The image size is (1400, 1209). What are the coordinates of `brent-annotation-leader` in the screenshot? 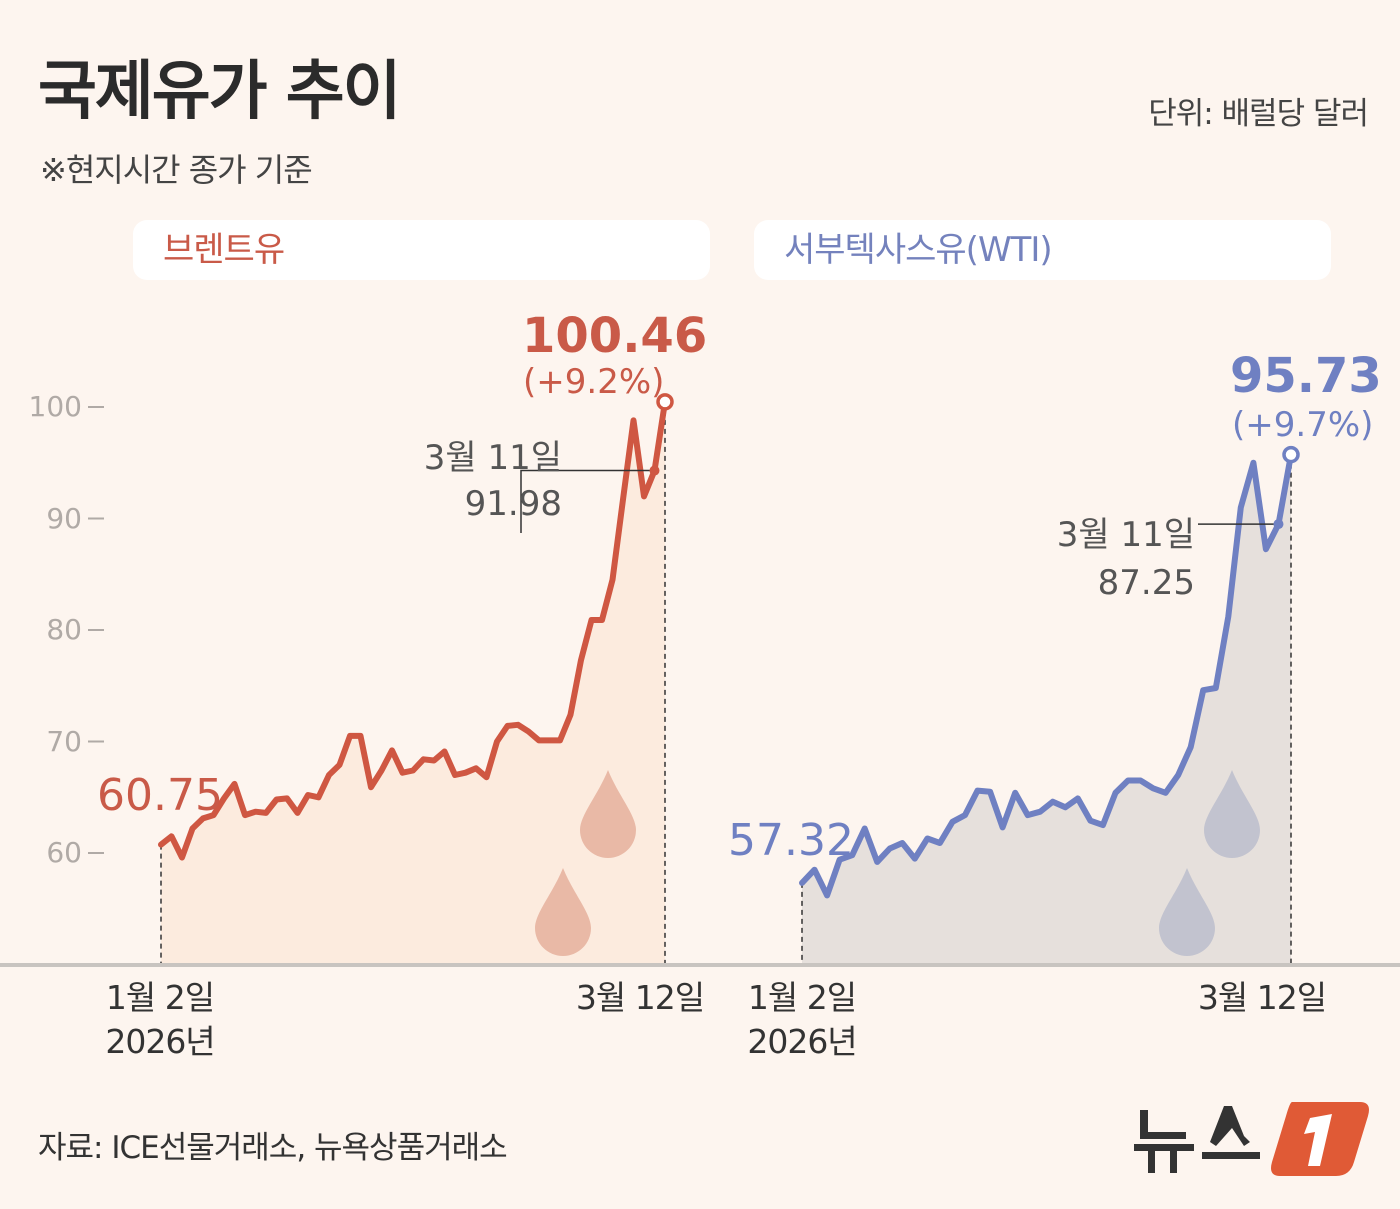 It's located at (587, 501).